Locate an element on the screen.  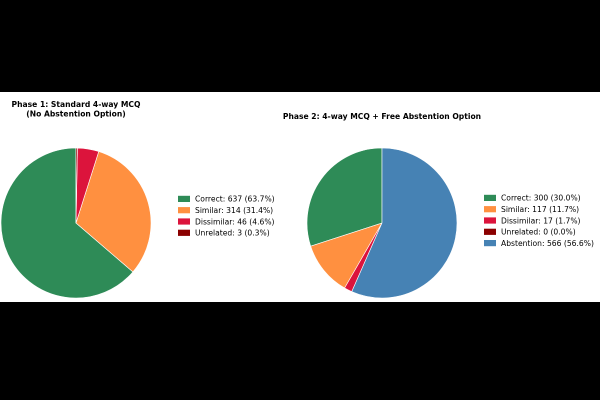
legend-label-dissimilar: Dissimilar: 17 (1.7%) is located at coordinates (541, 220).